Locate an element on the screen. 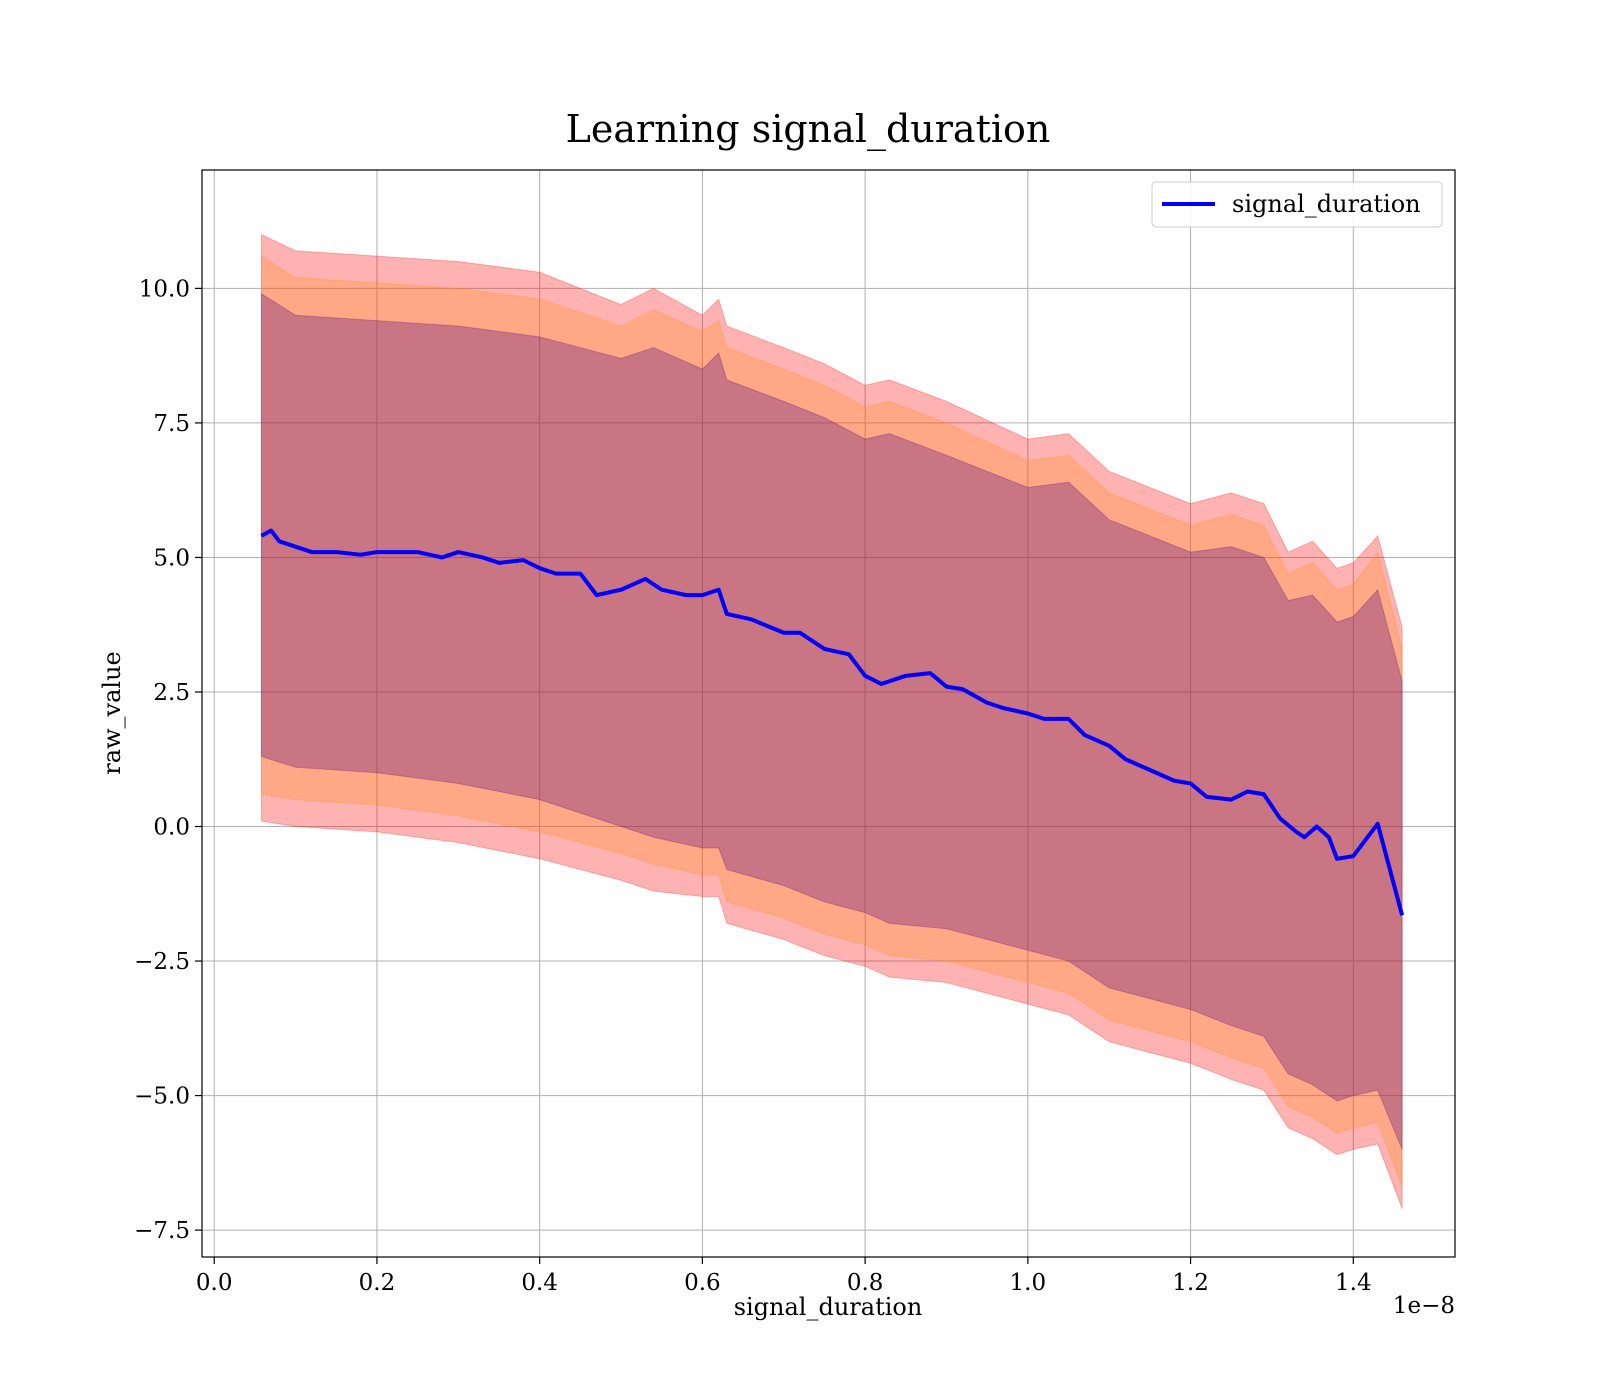 The image size is (1600, 1400). x-axis-offset-label: 1e−8 is located at coordinates (1424, 1306).